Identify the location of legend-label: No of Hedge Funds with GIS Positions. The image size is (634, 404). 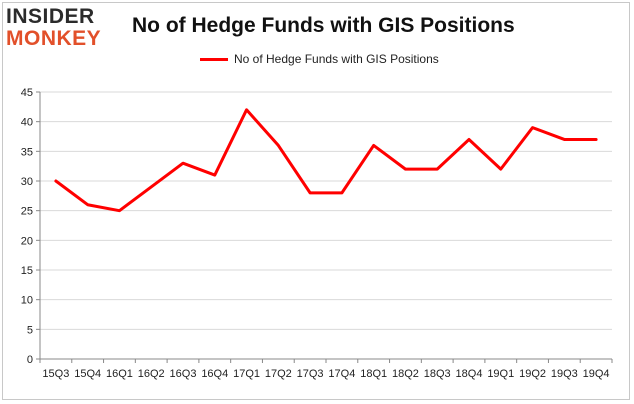
(336, 59).